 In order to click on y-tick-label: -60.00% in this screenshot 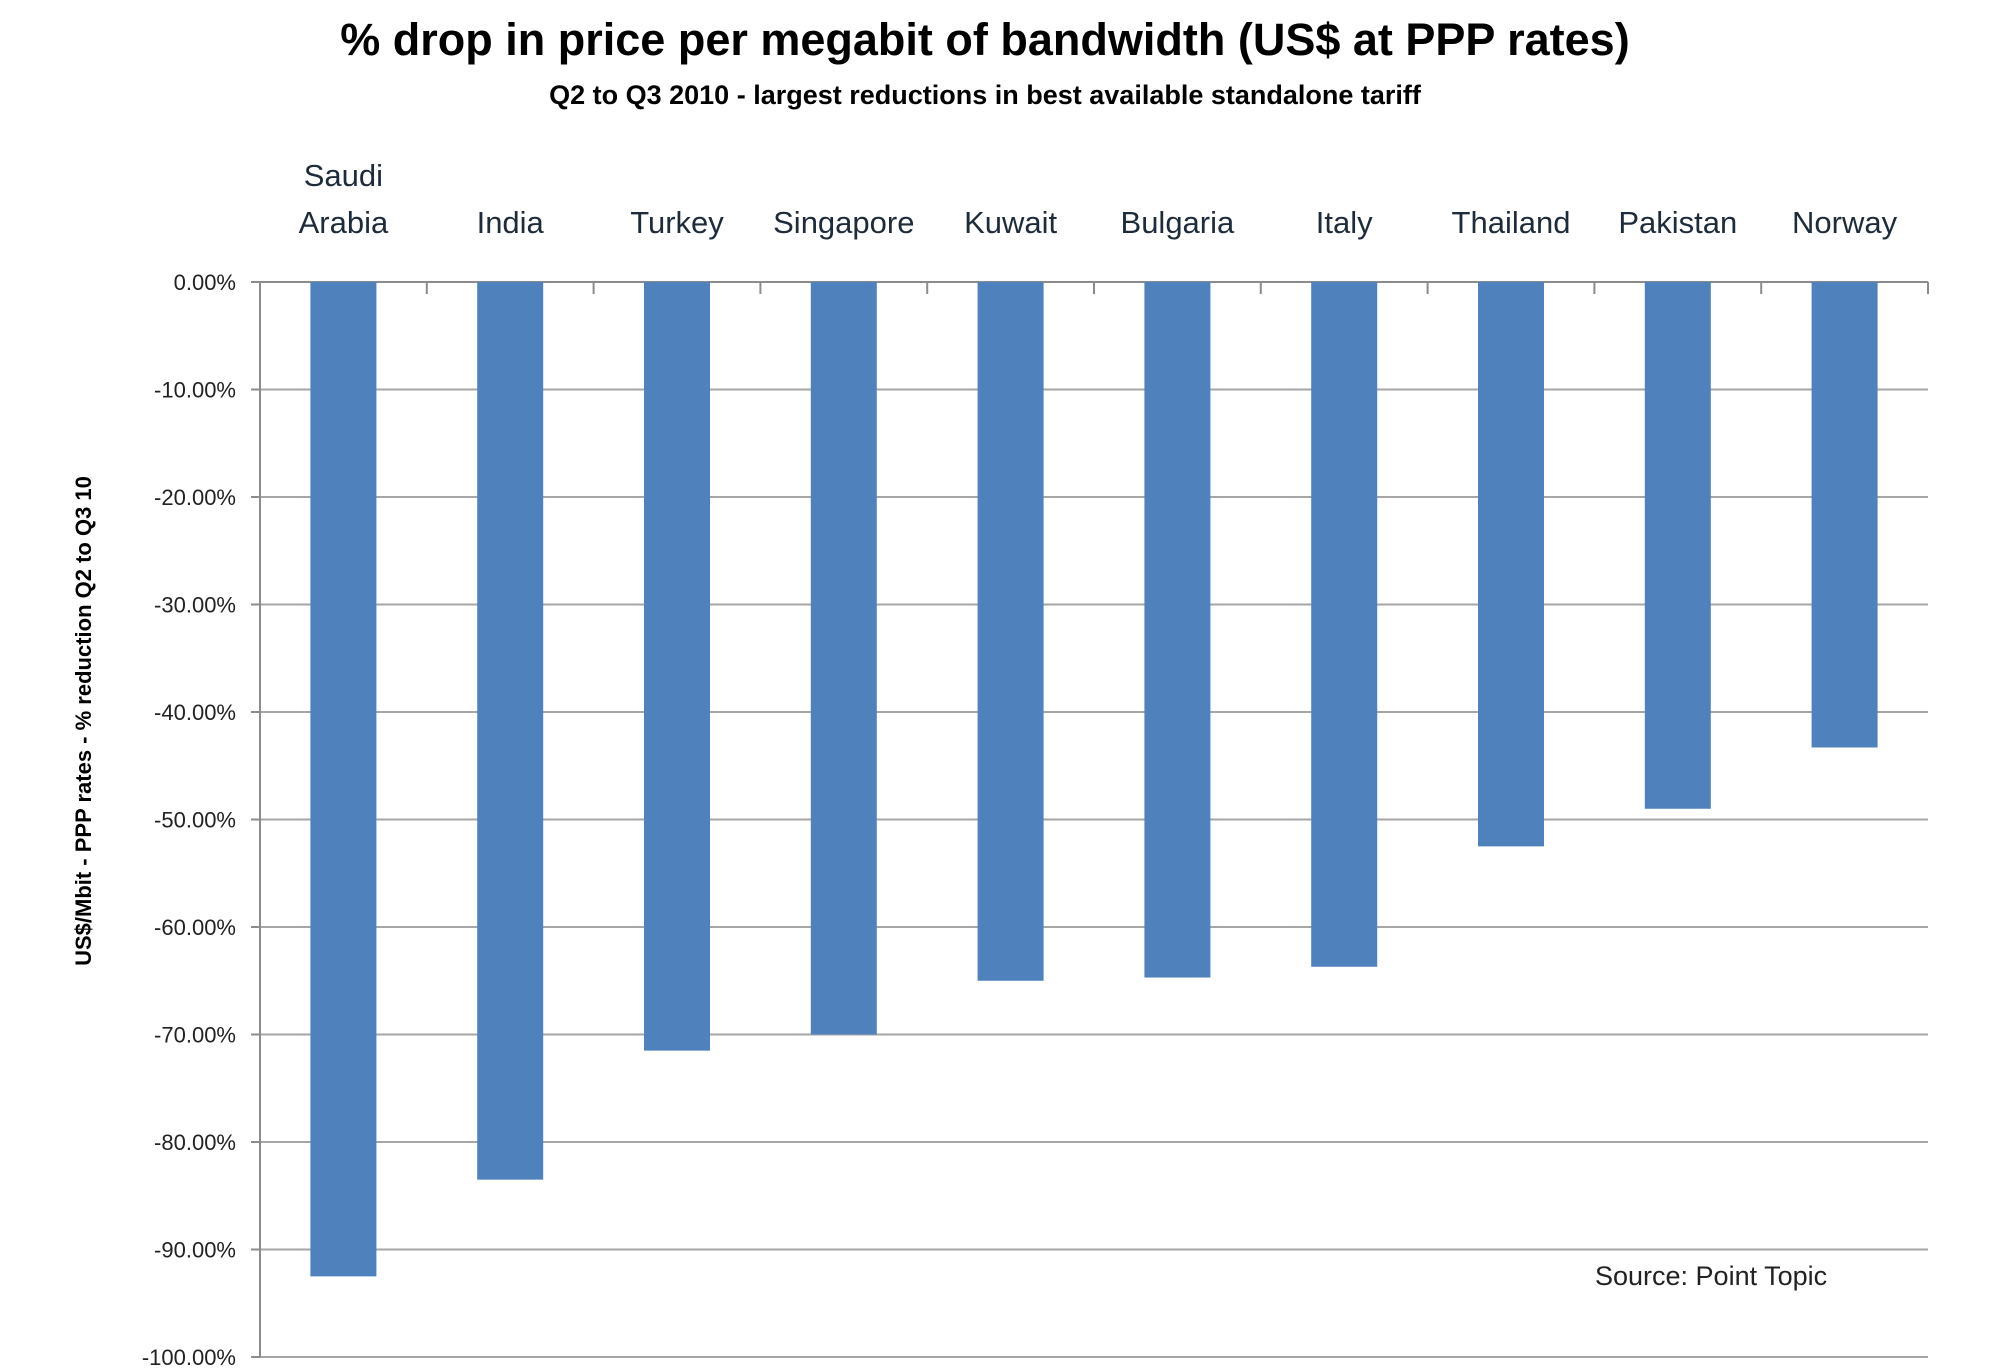, I will do `click(195, 927)`.